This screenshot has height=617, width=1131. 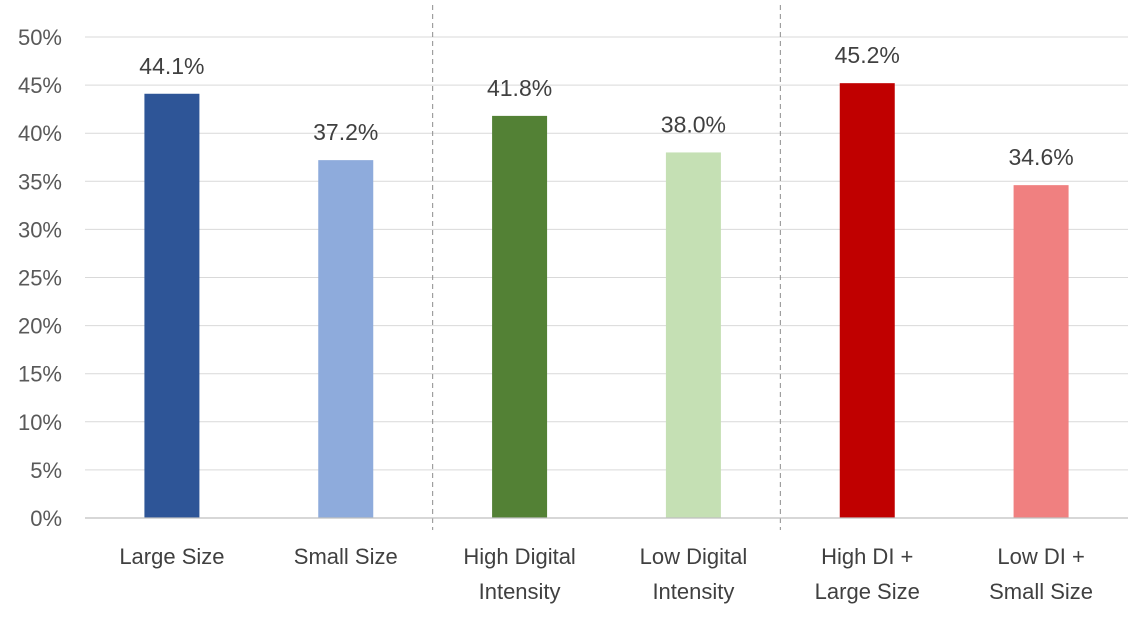 What do you see at coordinates (40, 422) in the screenshot?
I see `y-tick-label: 10%` at bounding box center [40, 422].